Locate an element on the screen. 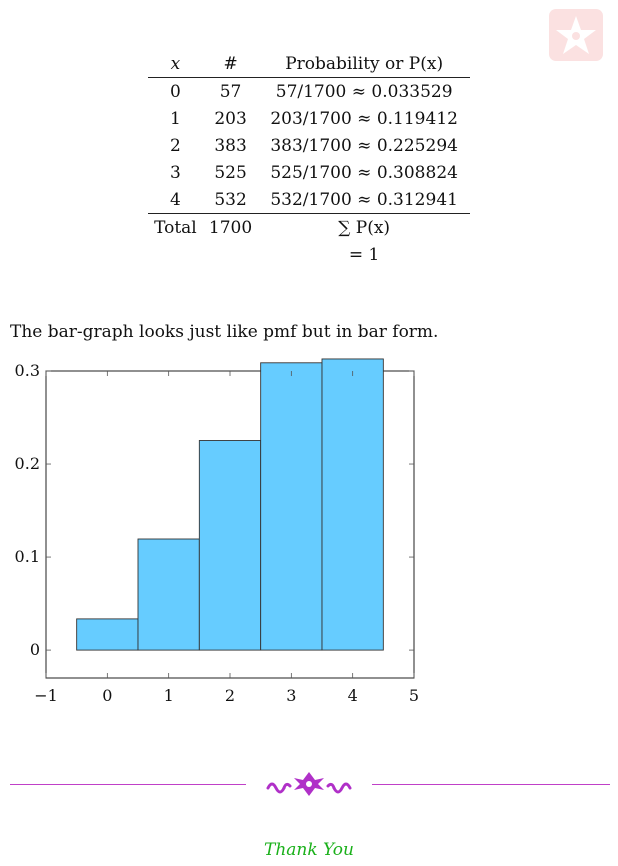 This screenshot has height=866, width=618. table-header-row: x # Probability or P(x) is located at coordinates (309, 64).